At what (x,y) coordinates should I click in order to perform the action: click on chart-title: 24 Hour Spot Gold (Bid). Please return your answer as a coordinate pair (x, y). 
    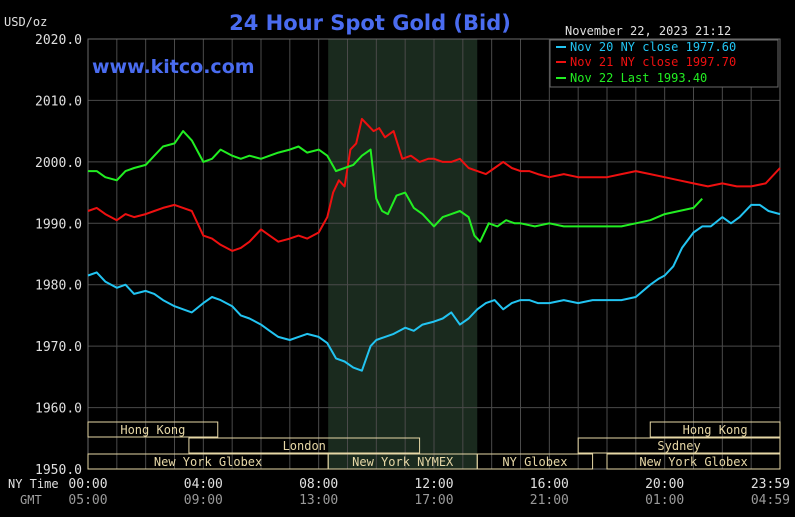
    Looking at the image, I should click on (370, 23).